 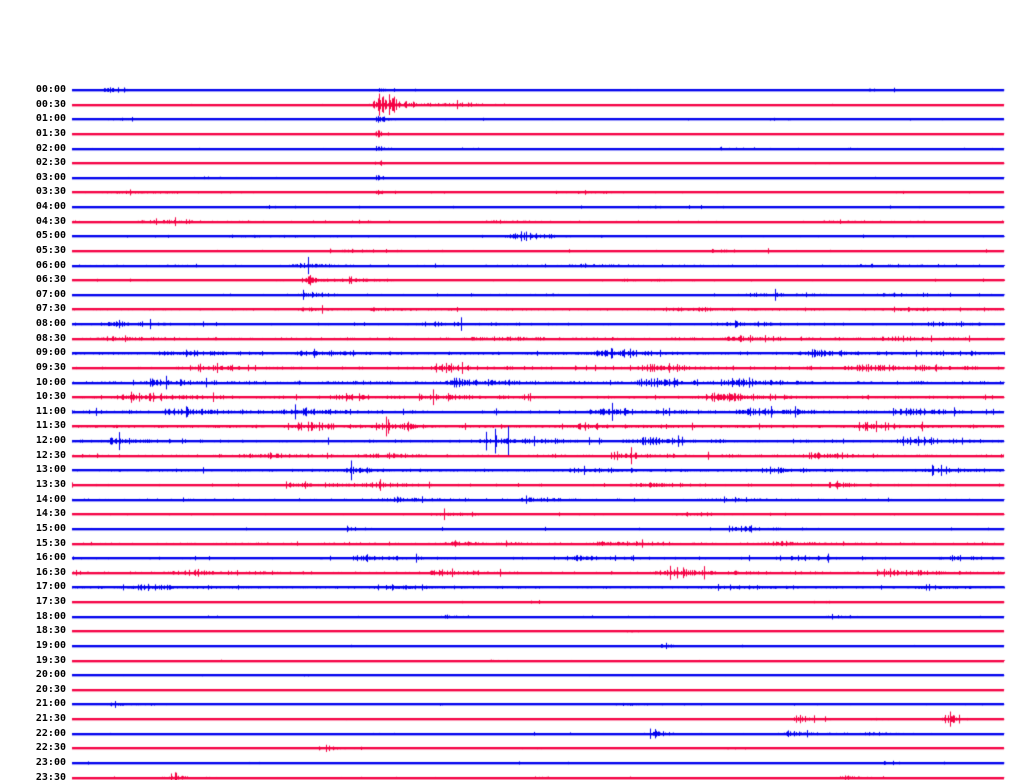 What do you see at coordinates (50, 207) in the screenshot?
I see `time-label: 04:00` at bounding box center [50, 207].